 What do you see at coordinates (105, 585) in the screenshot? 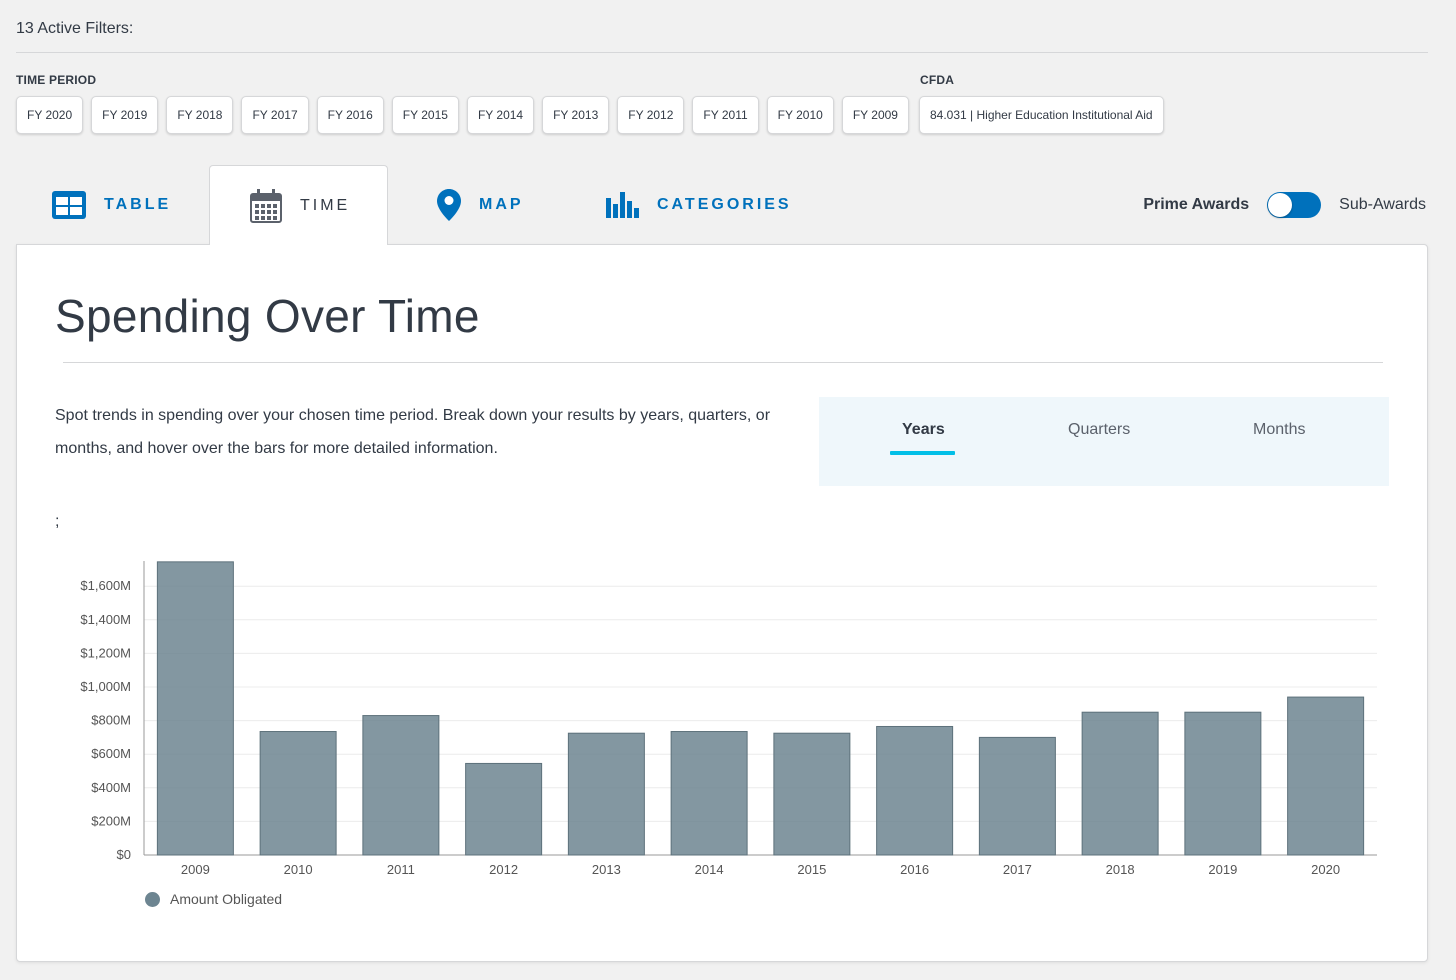
I see `y-tick-label: $1,600M` at bounding box center [105, 585].